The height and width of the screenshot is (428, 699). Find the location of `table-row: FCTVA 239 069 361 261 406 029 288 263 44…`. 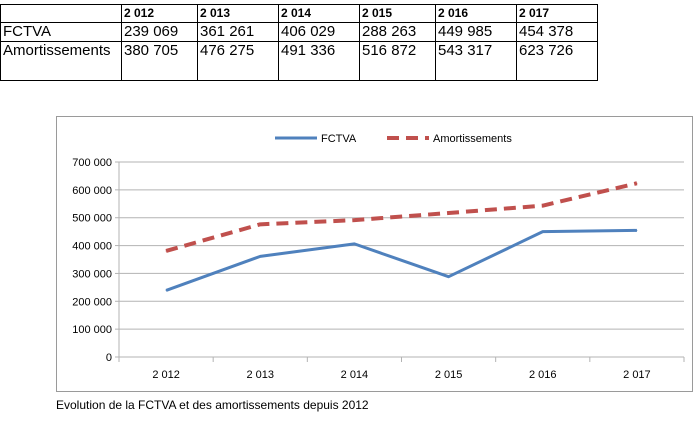

table-row: FCTVA 239 069 361 261 406 029 288 263 44… is located at coordinates (299, 32).